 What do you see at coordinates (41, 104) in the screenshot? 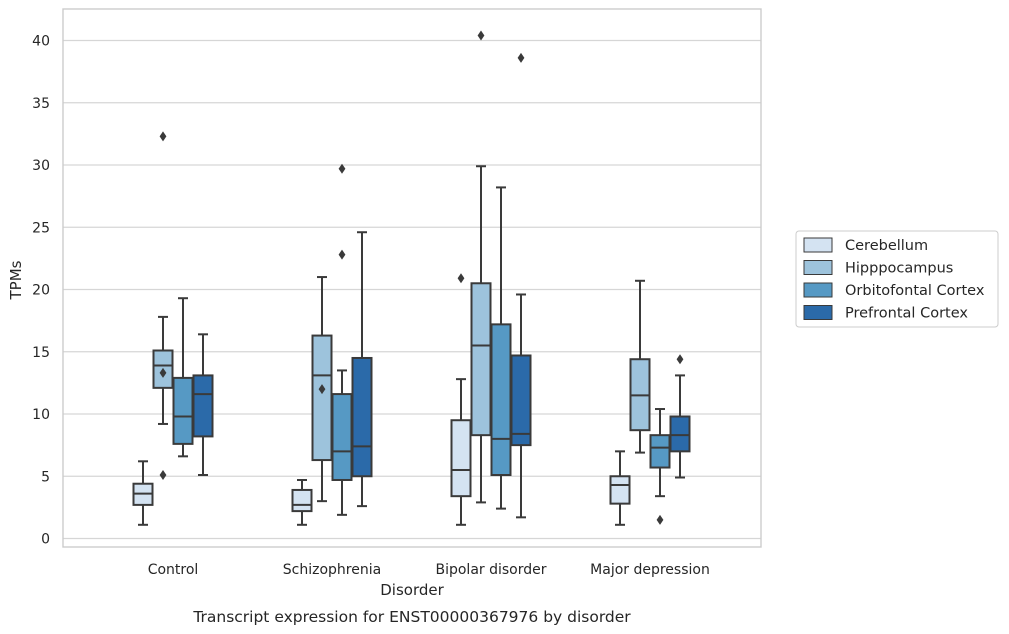
I see `y-tick-label: 35` at bounding box center [41, 104].